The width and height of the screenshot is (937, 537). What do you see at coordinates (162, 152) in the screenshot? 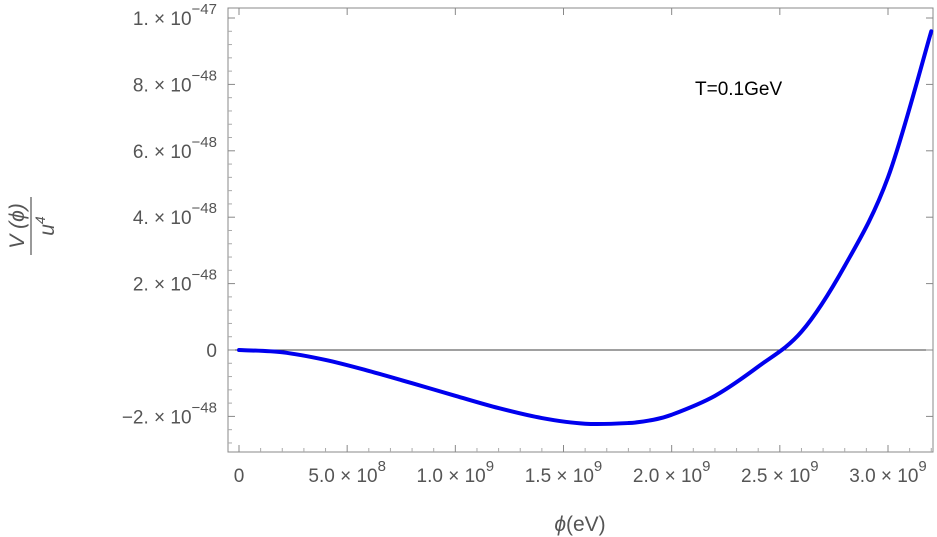
I see `y-tick-label-mantissa: 6. × 10` at bounding box center [162, 152].